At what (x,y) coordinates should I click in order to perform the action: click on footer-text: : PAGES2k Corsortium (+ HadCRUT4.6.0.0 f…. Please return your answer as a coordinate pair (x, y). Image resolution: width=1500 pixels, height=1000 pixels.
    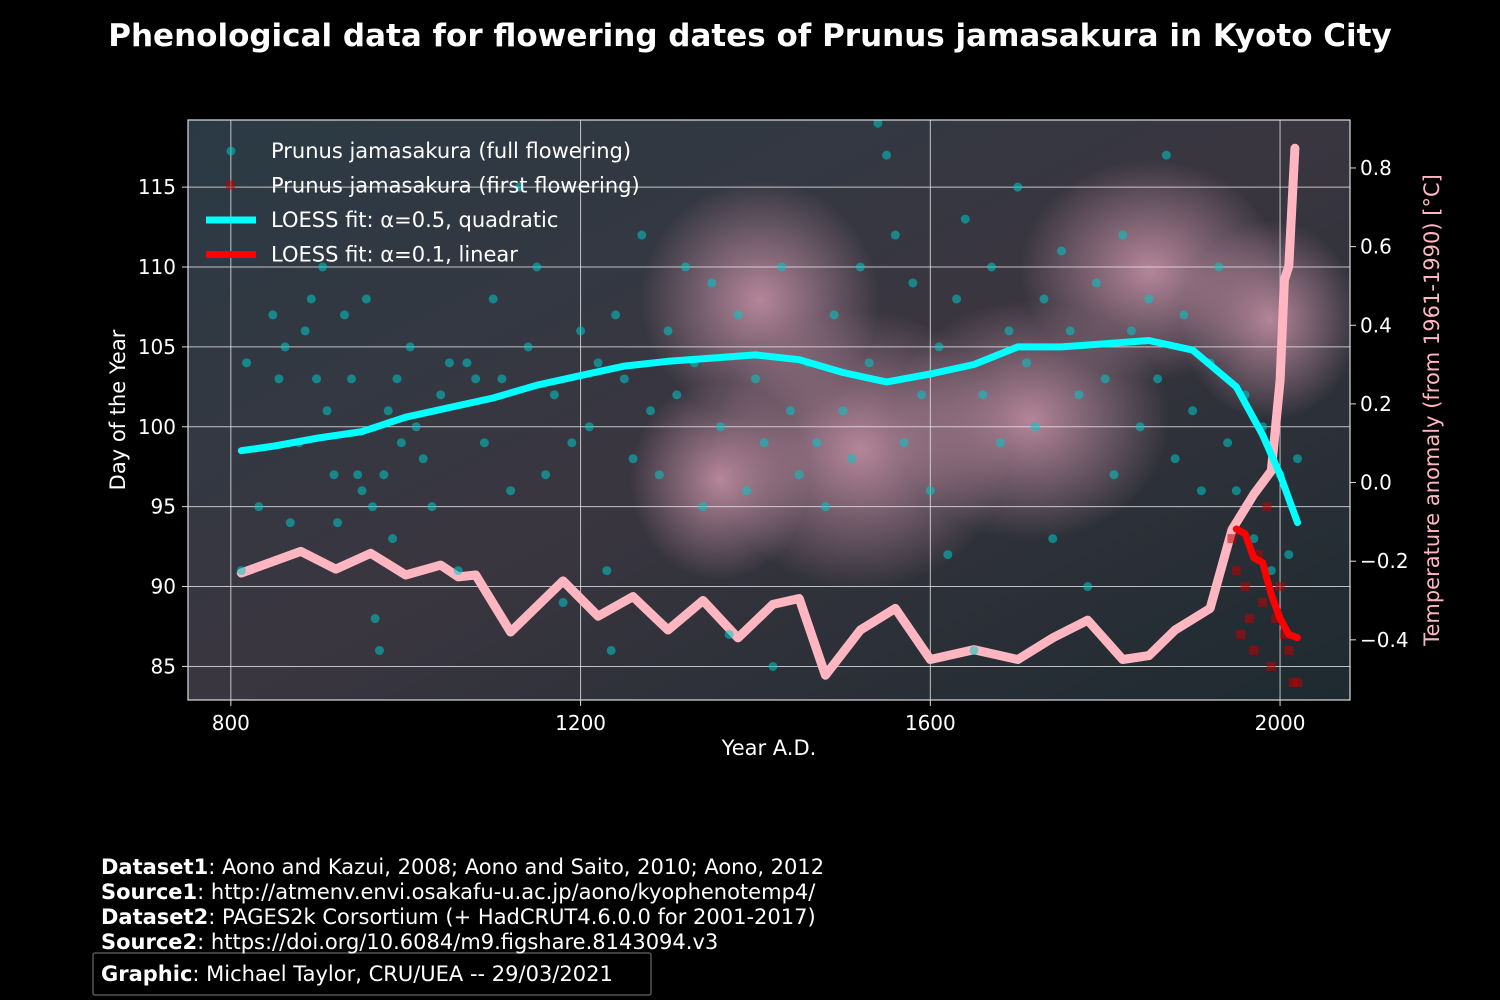
    Looking at the image, I should click on (511, 917).